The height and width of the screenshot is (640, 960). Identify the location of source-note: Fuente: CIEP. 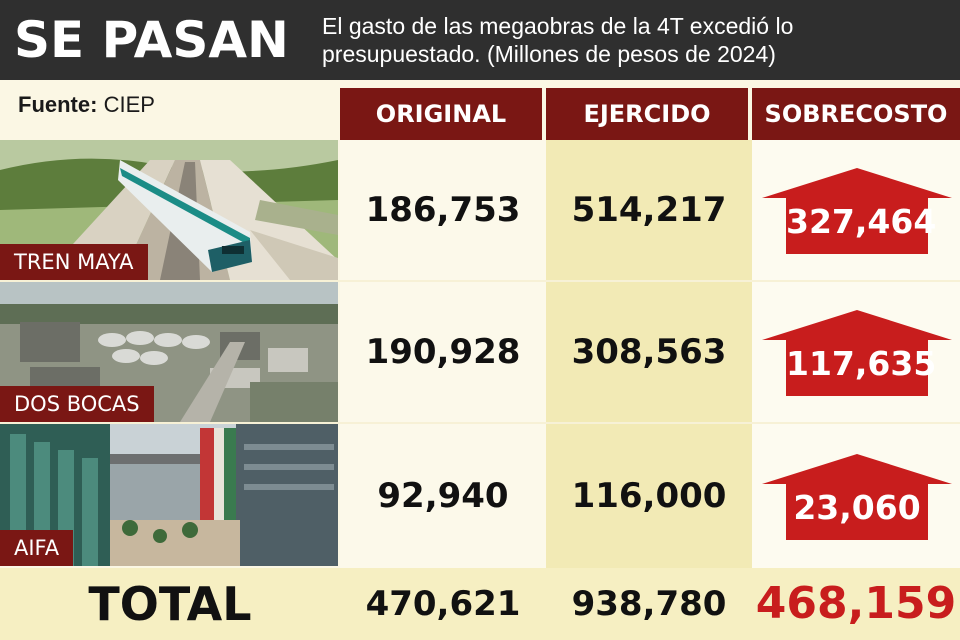
(86, 105).